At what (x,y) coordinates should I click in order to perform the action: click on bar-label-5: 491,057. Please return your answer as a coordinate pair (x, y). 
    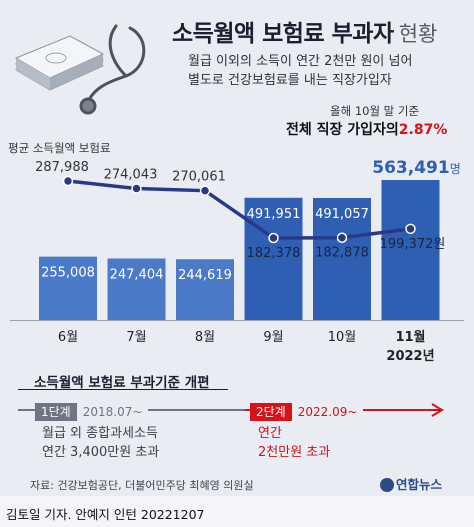
    Looking at the image, I should click on (342, 214).